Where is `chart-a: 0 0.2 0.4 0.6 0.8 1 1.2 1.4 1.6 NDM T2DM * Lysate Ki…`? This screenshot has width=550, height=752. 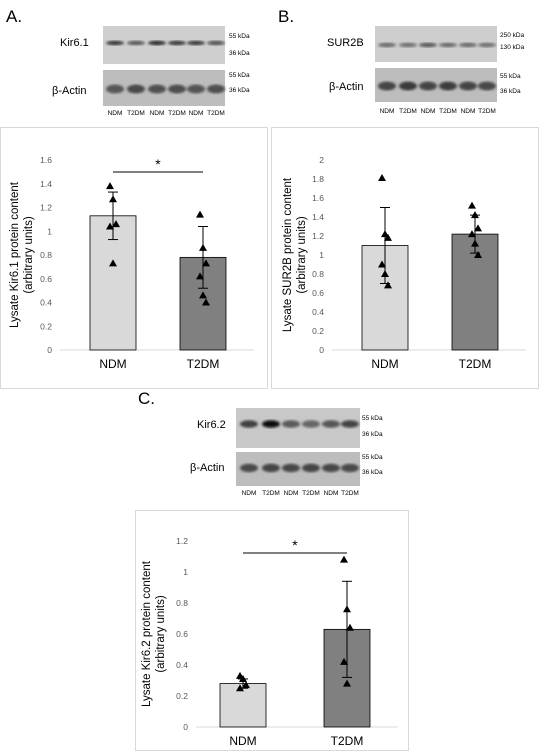 chart-a: 0 0.2 0.4 0.6 0.8 1 1.2 1.4 1.6 NDM T2DM * Lysate Ki… is located at coordinates (131, 263).